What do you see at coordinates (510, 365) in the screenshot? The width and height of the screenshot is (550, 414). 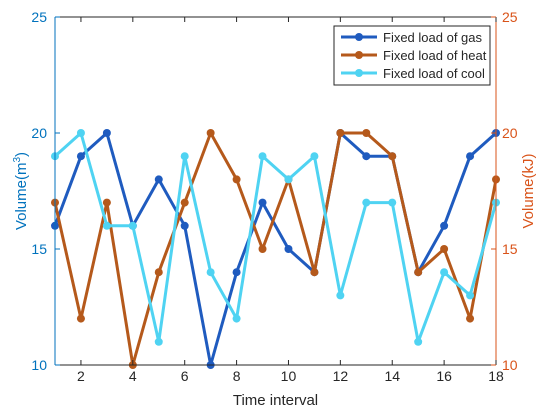 I see `right-y-tick-label: 10` at bounding box center [510, 365].